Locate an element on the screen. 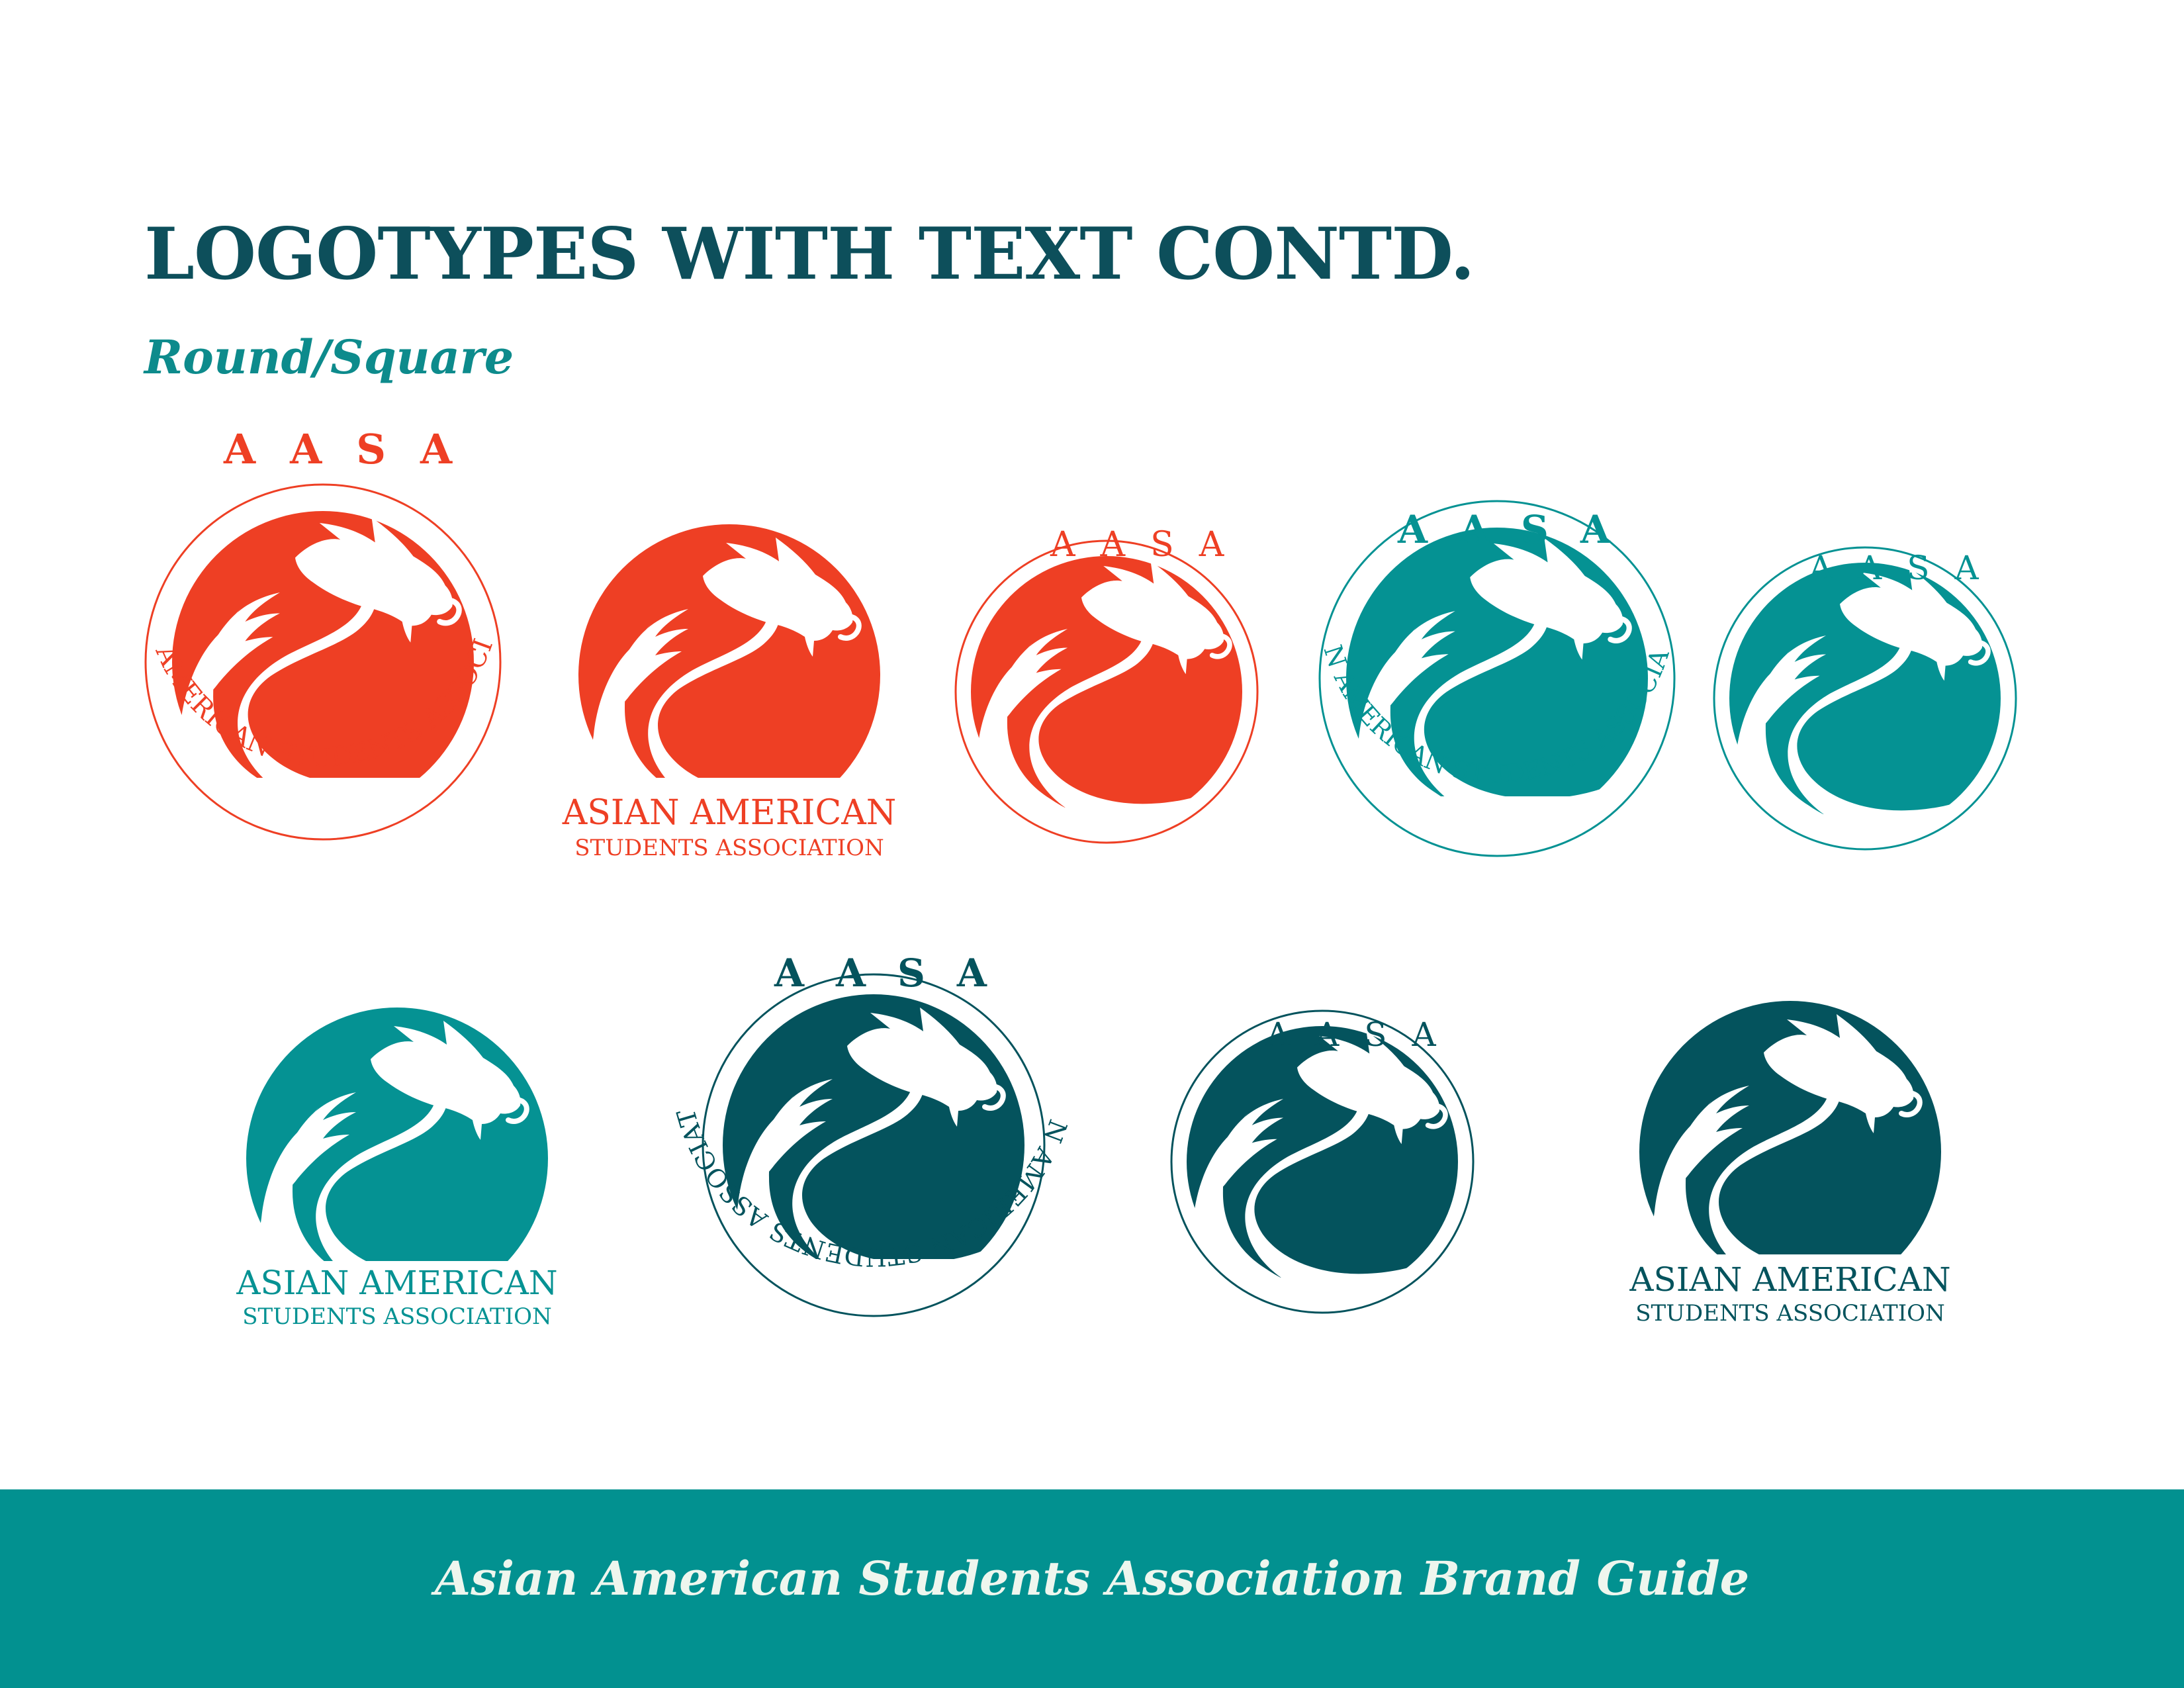 The width and height of the screenshot is (2184, 1688). logo-dark-arched-text: AASA ASIAN AMERICAN STUDENTS ASSOCIATION is located at coordinates (872, 1147).